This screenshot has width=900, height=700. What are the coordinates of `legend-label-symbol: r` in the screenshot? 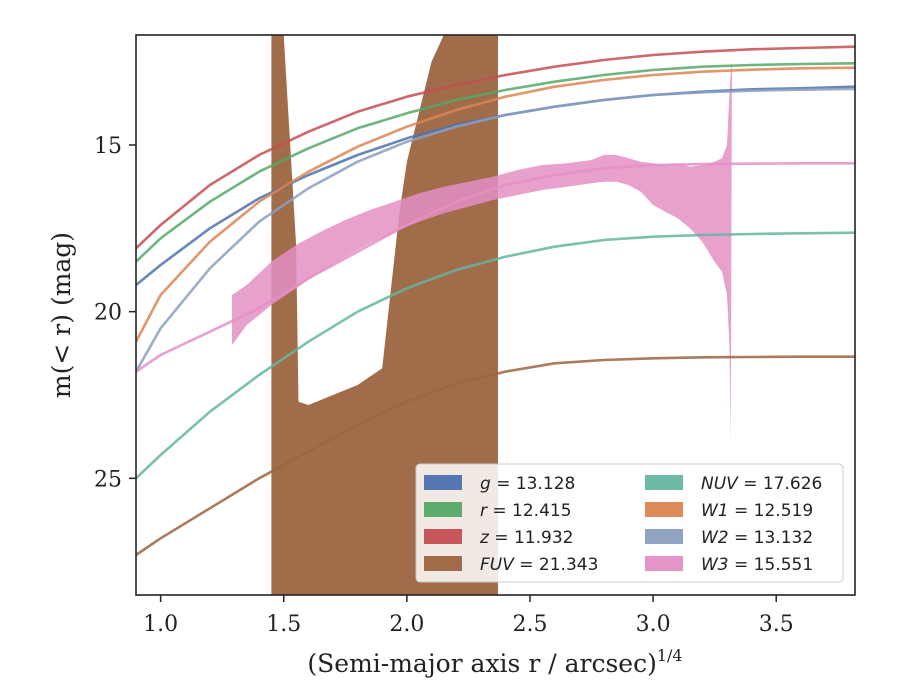 It's located at (484, 511).